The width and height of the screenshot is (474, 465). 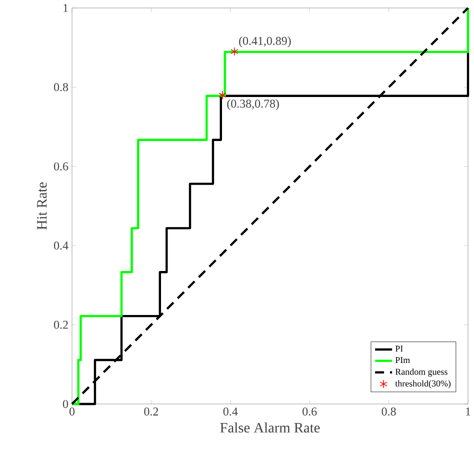 I want to click on x-tick-label: 0.2, so click(x=151, y=412).